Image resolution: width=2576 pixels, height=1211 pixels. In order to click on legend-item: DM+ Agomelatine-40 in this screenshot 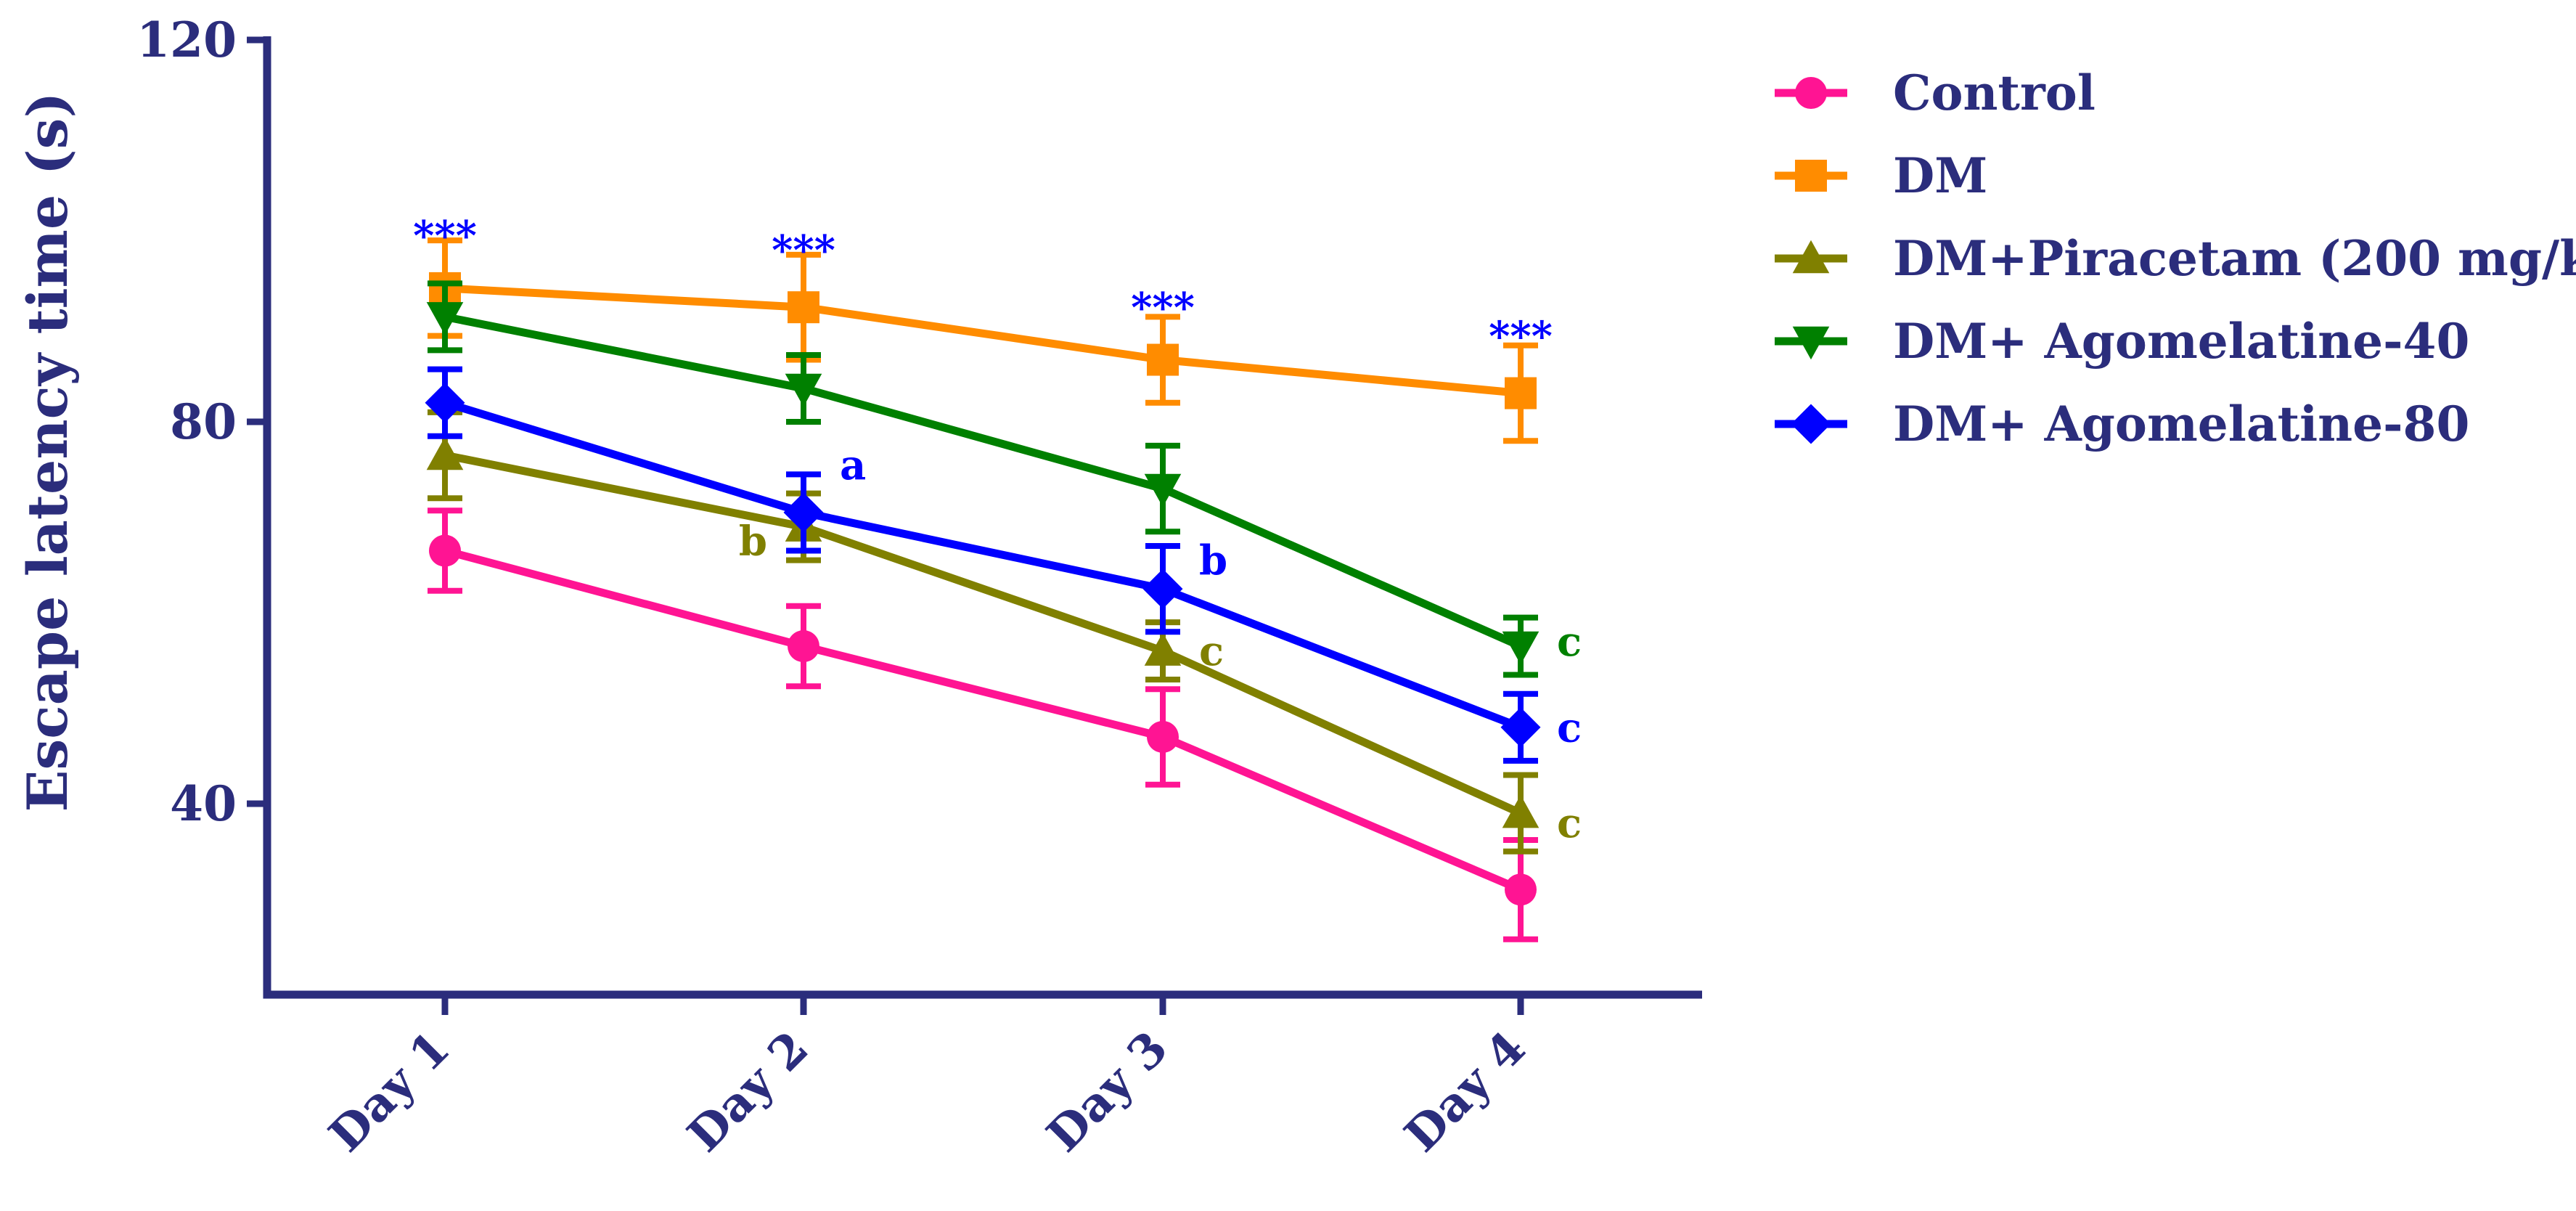, I will do `click(2122, 341)`.